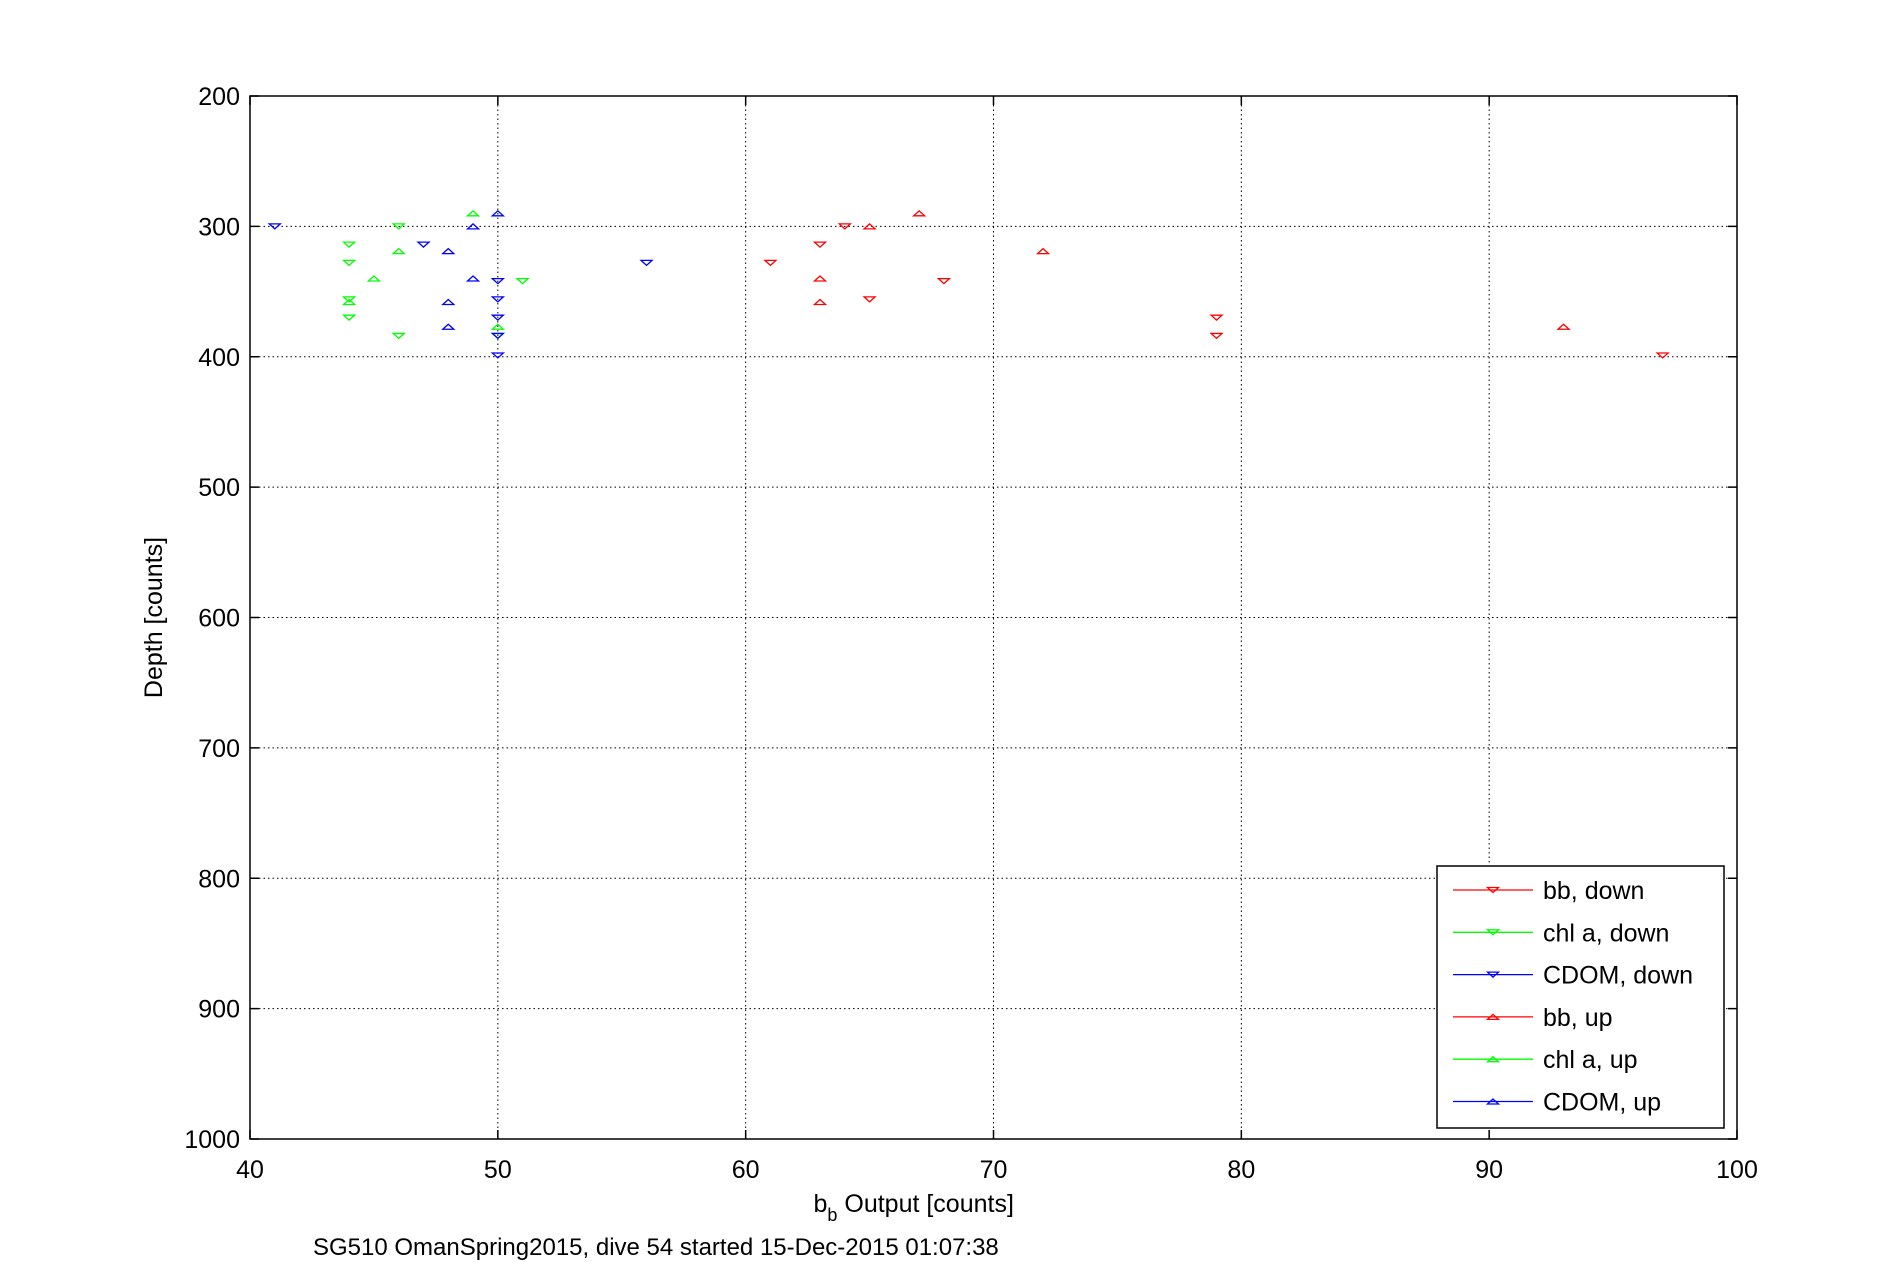 This screenshot has height=1262, width=1891. What do you see at coordinates (1590, 1060) in the screenshot?
I see `legend-label: chl a, up` at bounding box center [1590, 1060].